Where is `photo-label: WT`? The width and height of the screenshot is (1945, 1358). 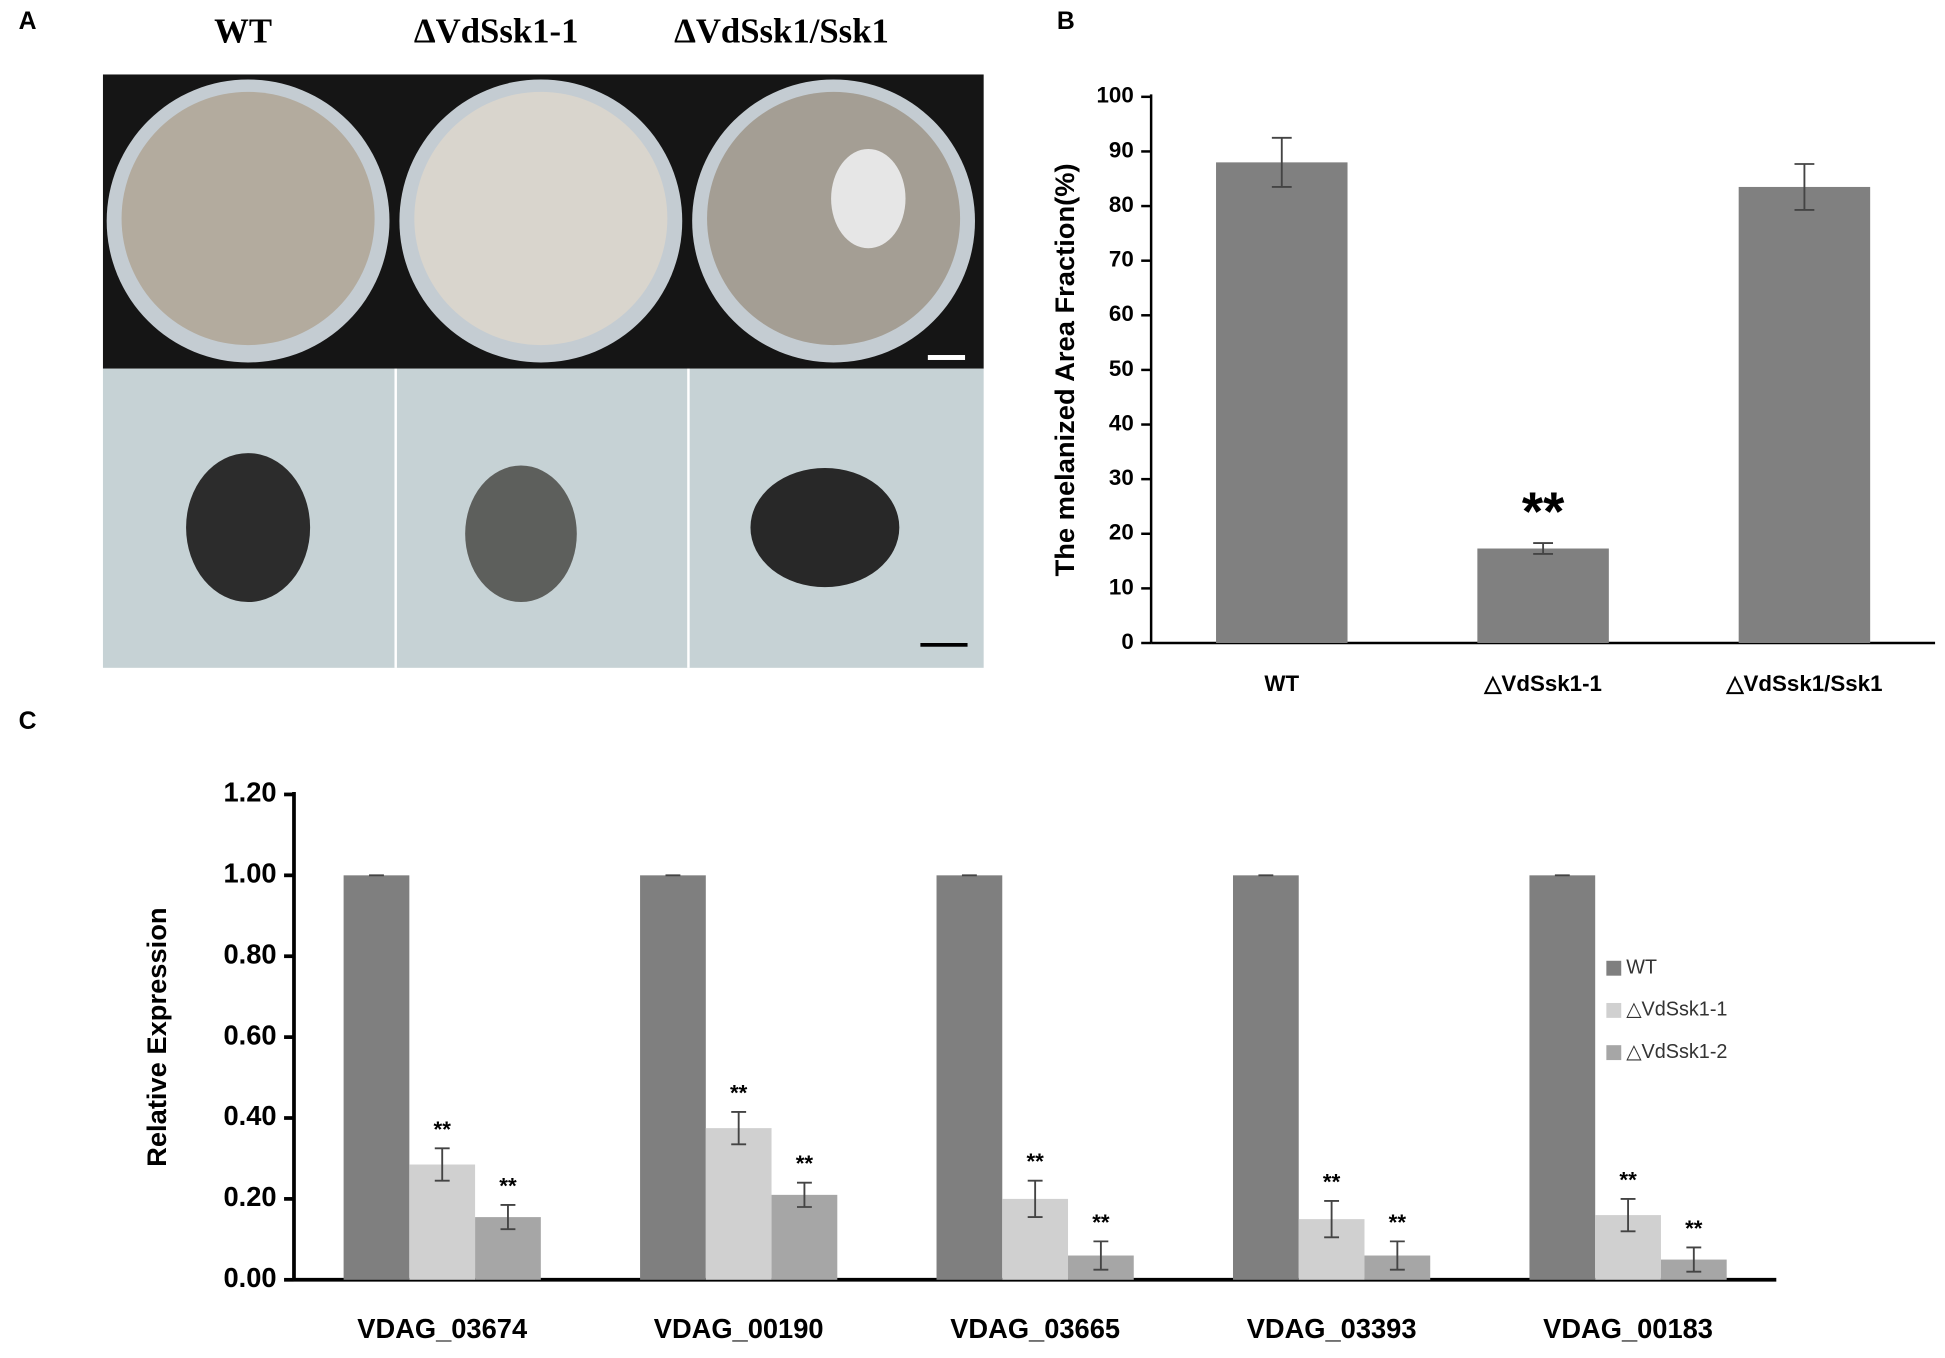
photo-label: WT is located at coordinates (243, 31).